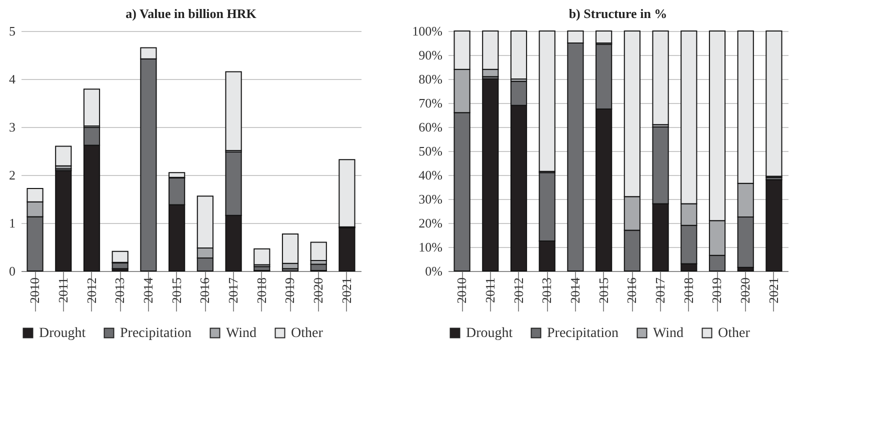 The width and height of the screenshot is (877, 445). I want to click on chart-title: a) Value in billion HRK, so click(192, 13).